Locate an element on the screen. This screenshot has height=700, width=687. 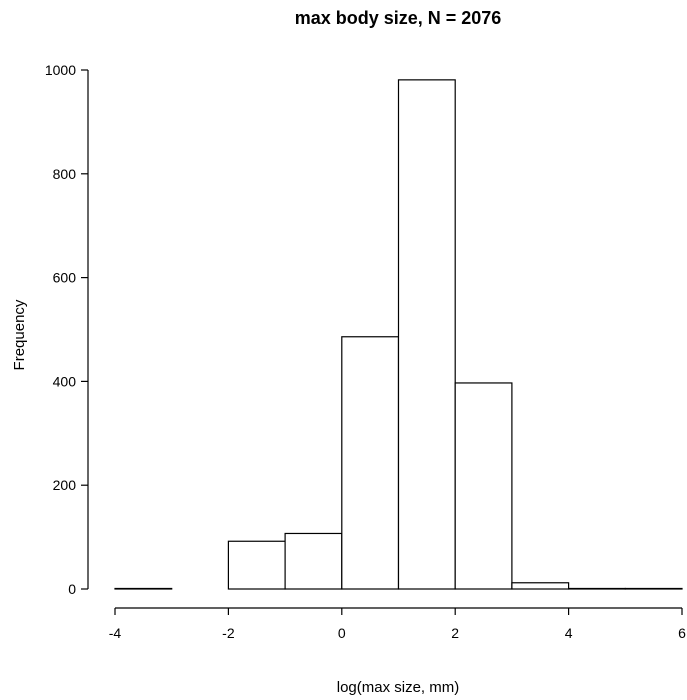
chart-title: max body size, N = 2076 is located at coordinates (398, 18).